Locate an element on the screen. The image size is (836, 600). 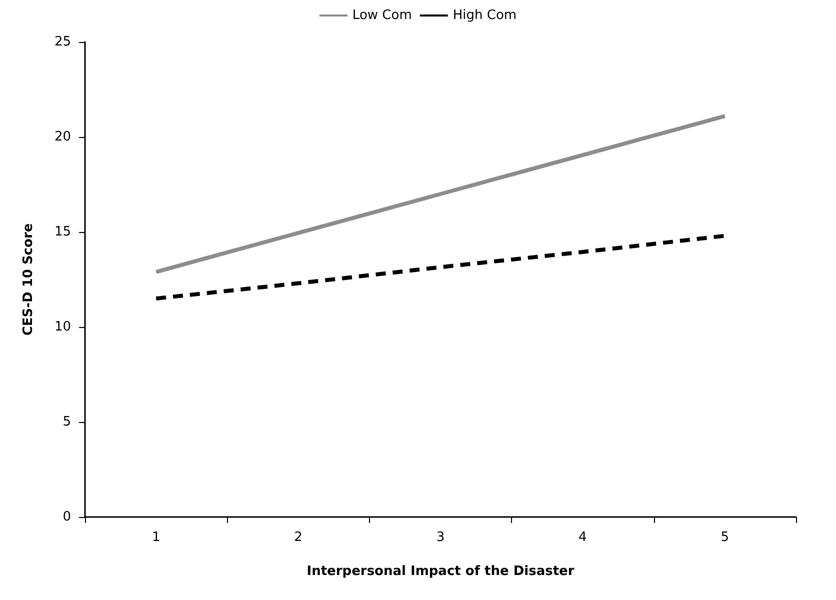
x-tick-label: 4 is located at coordinates (582, 537).